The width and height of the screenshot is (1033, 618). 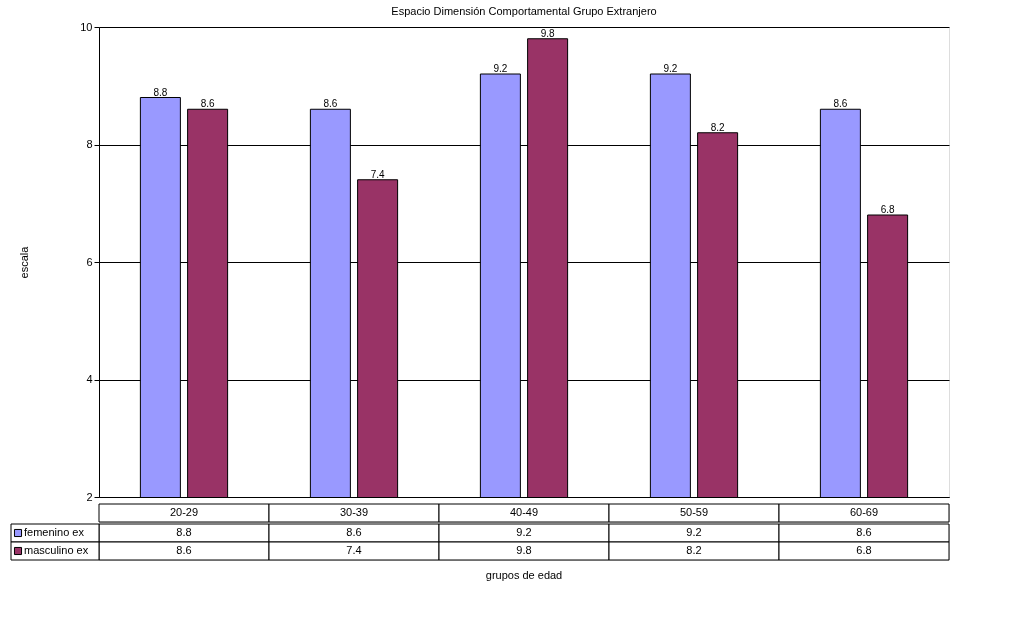 What do you see at coordinates (24, 262) in the screenshot?
I see `y-axis-title: escala` at bounding box center [24, 262].